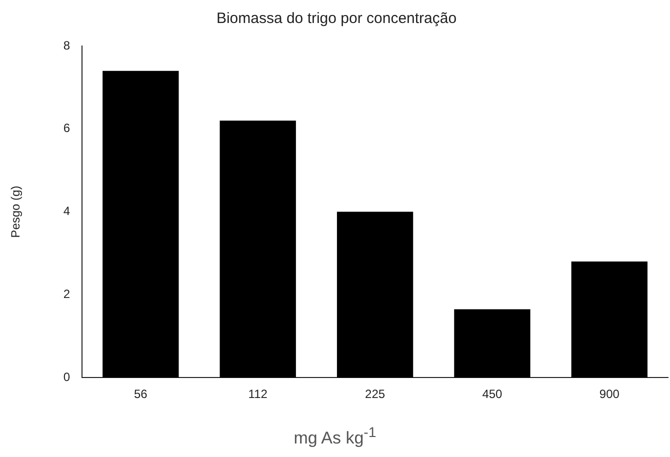 The height and width of the screenshot is (457, 670). I want to click on x-tick-label: 900, so click(609, 394).